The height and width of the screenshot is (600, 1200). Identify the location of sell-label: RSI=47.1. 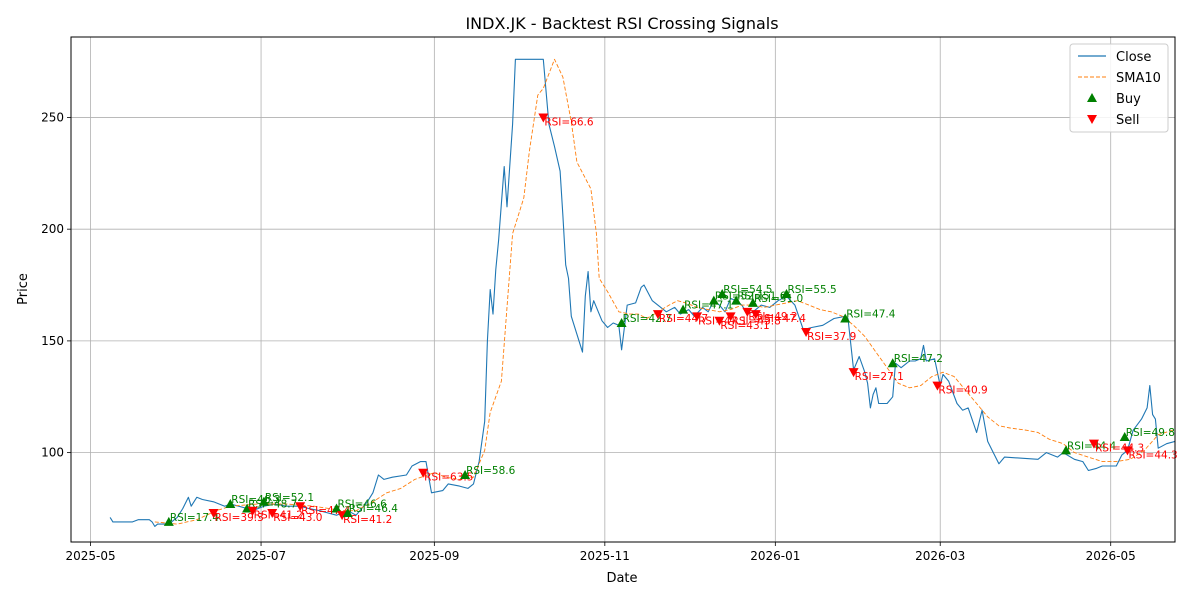
(722, 321).